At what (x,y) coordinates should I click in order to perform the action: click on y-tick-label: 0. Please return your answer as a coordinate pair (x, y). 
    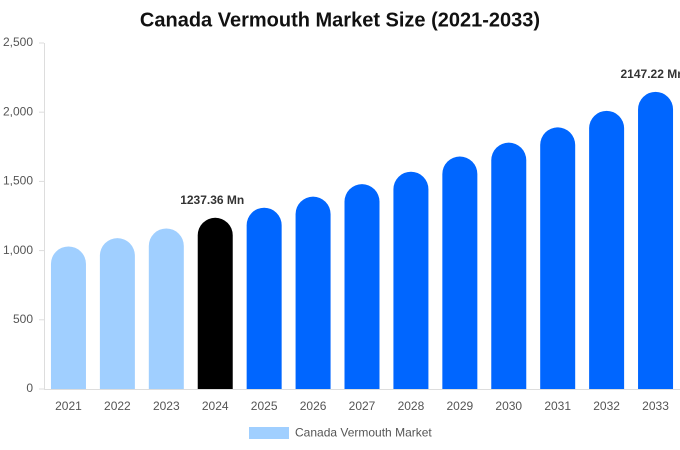
    Looking at the image, I should click on (29, 388).